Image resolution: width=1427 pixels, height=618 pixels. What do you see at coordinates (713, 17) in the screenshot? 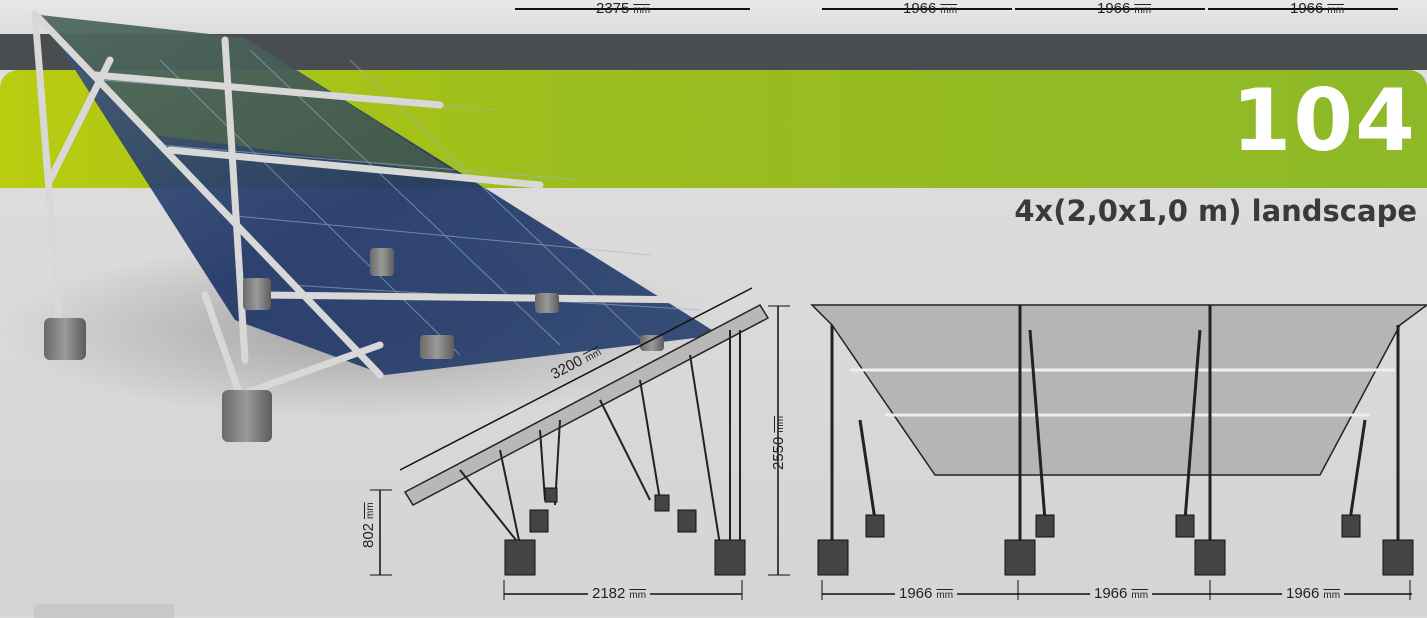
I see `top-dimension-strip` at bounding box center [713, 17].